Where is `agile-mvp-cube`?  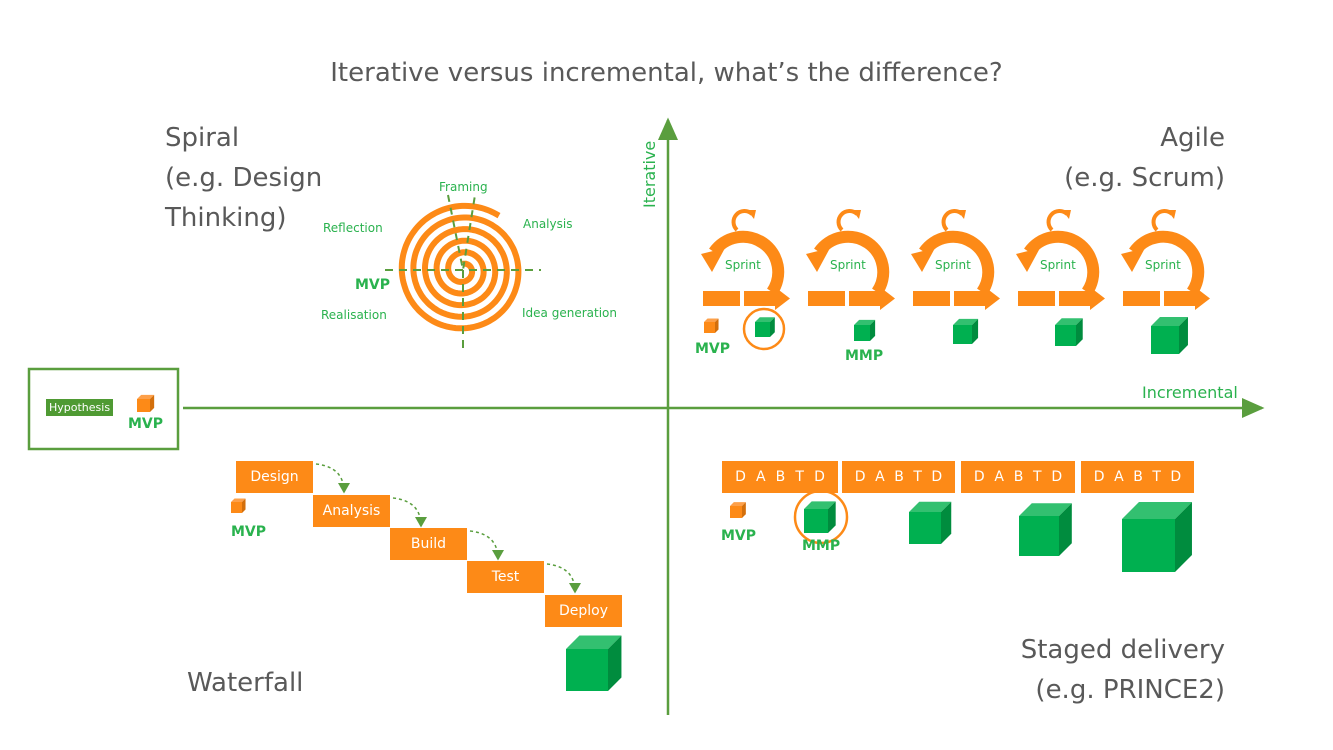
agile-mvp-cube is located at coordinates (711, 325).